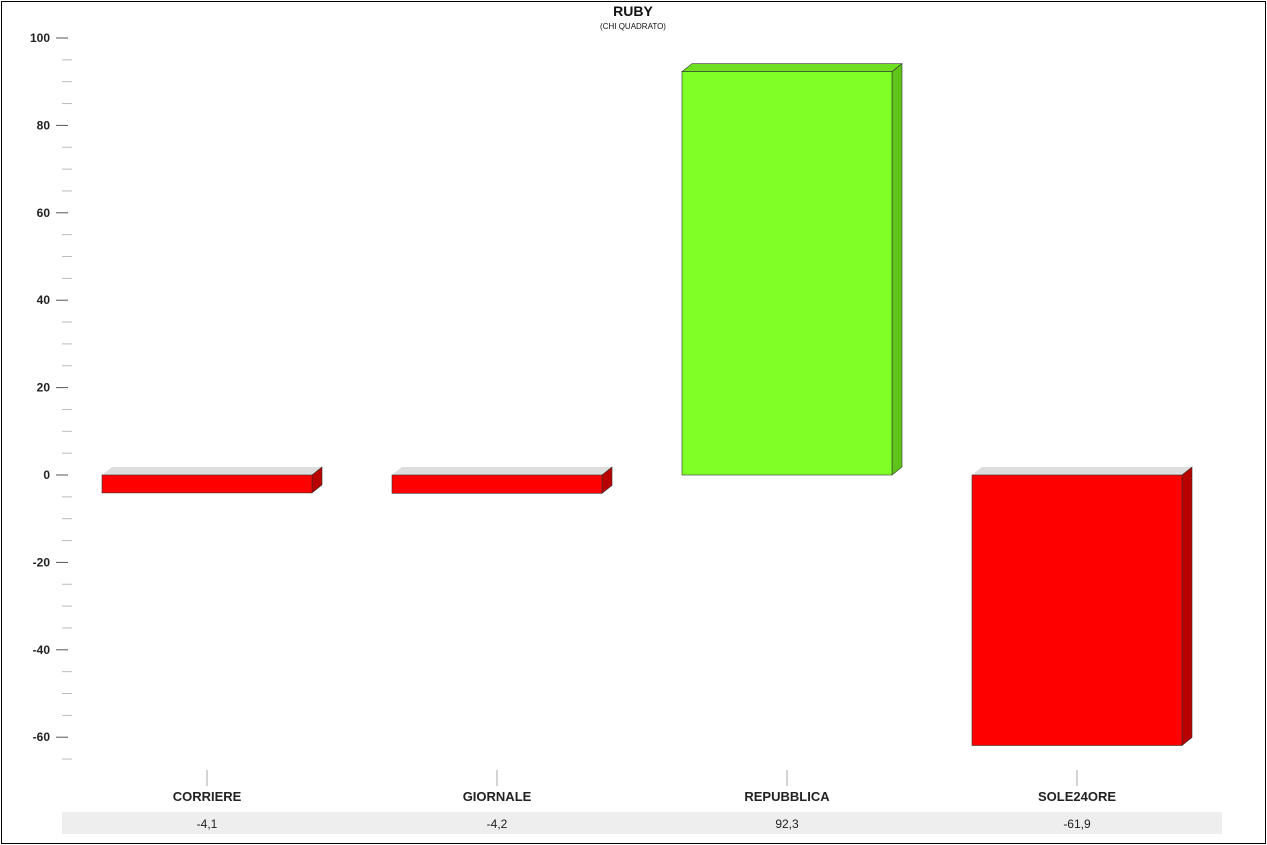 The height and width of the screenshot is (845, 1267). Describe the element at coordinates (44, 300) in the screenshot. I see `y-tick-label: 40` at that location.